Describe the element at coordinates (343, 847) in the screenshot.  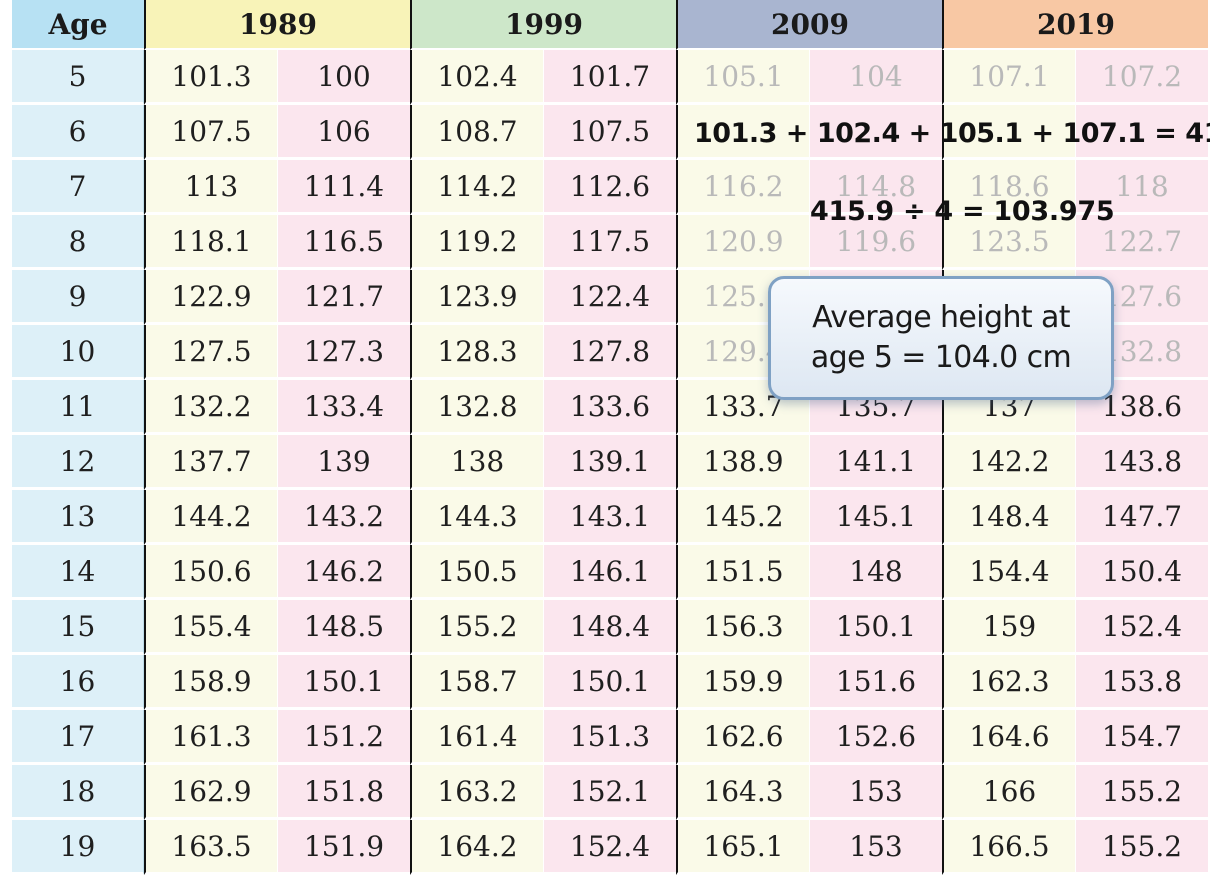
I see `value-cell-girls: 151.9` at that location.